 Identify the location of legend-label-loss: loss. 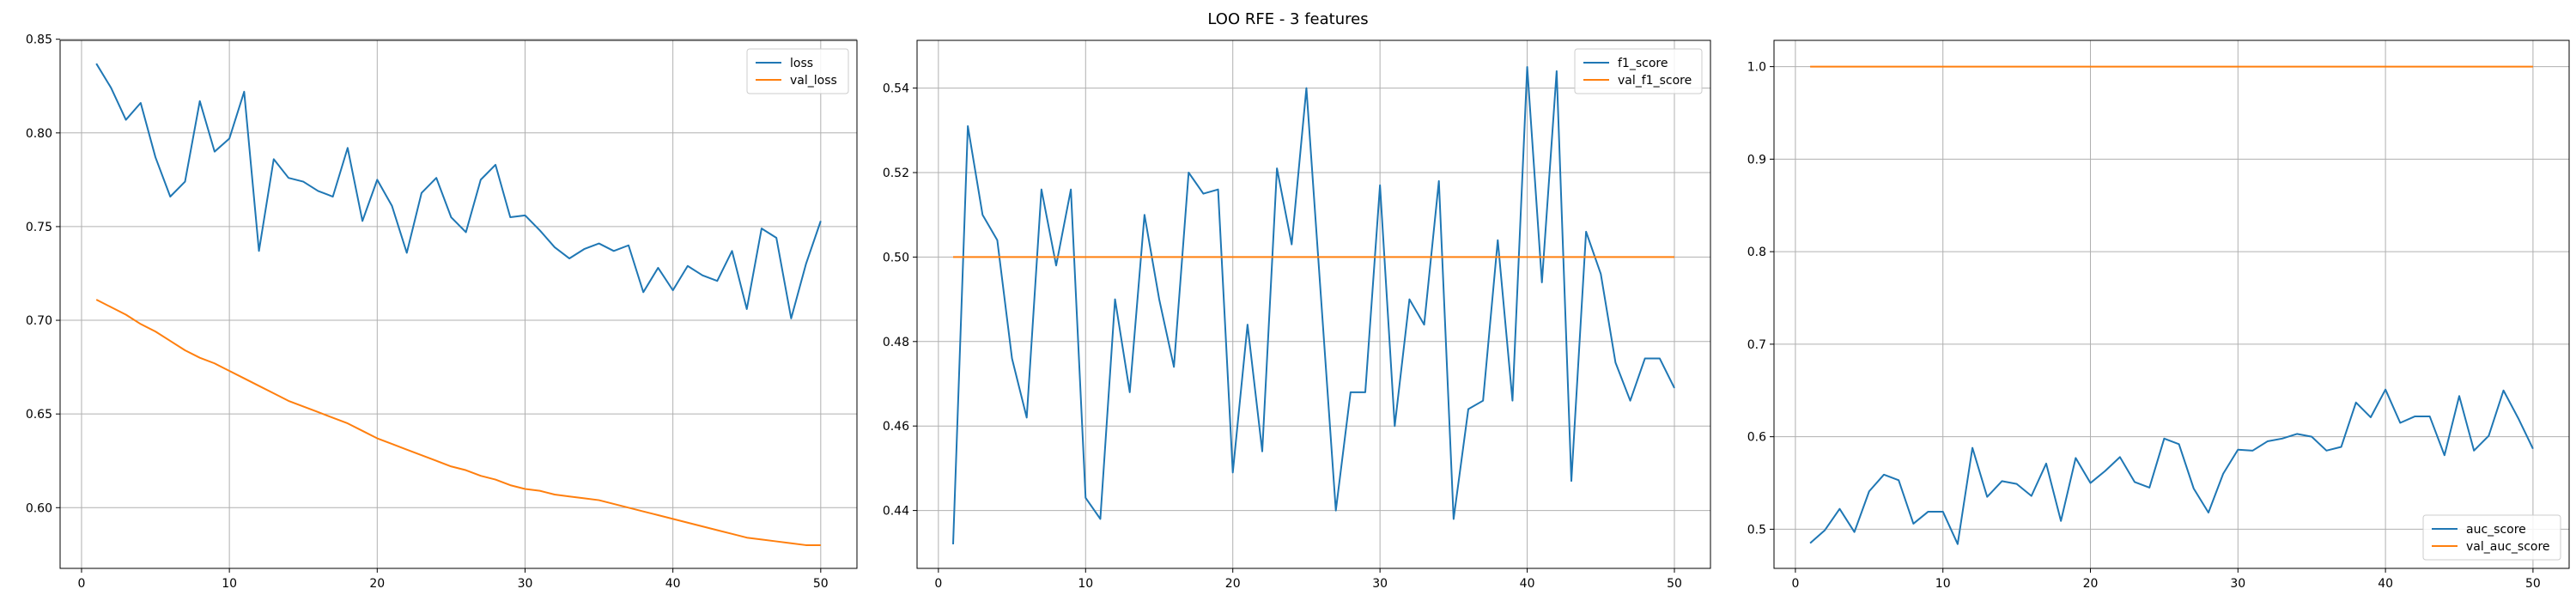
(801, 64).